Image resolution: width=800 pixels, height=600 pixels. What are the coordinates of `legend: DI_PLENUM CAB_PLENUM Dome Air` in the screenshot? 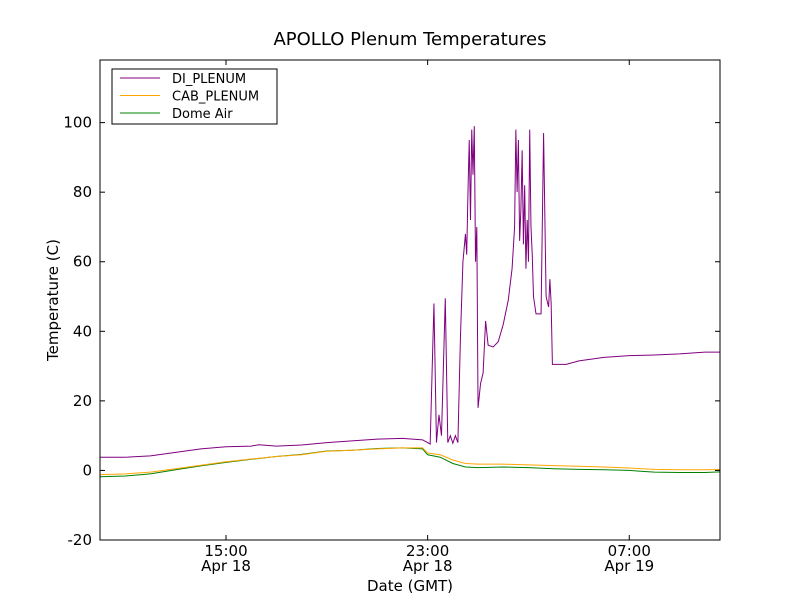 It's located at (194, 96).